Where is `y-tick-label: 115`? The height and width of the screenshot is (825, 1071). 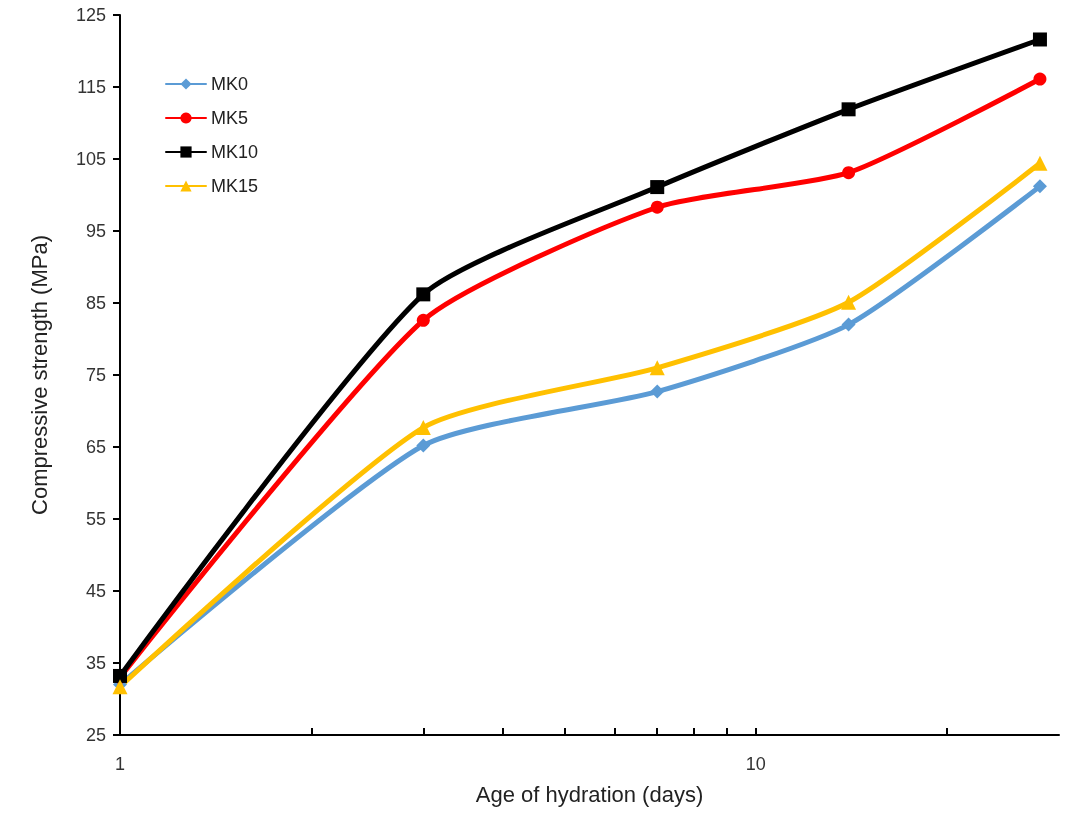
y-tick-label: 115 is located at coordinates (91, 87).